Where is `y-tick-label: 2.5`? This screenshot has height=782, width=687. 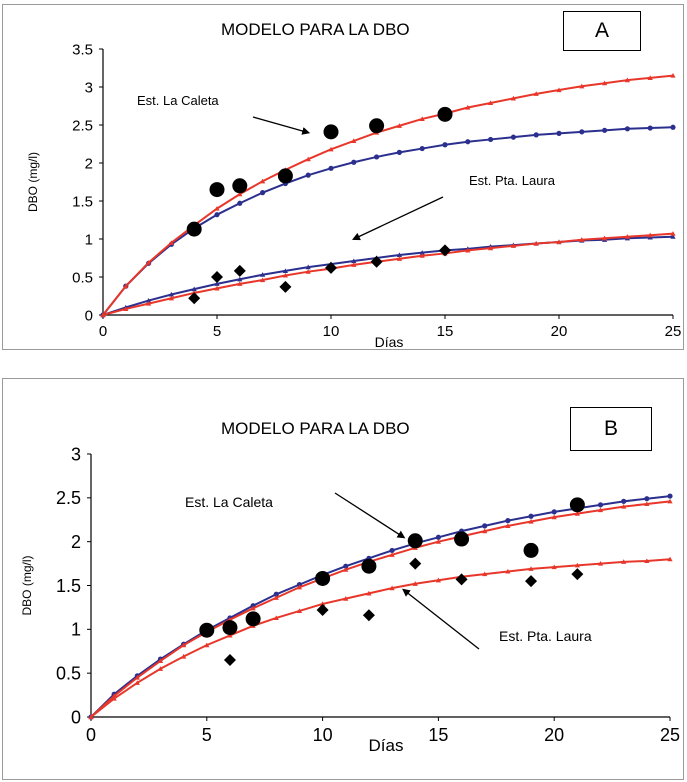
y-tick-label: 2.5 is located at coordinates (82, 125).